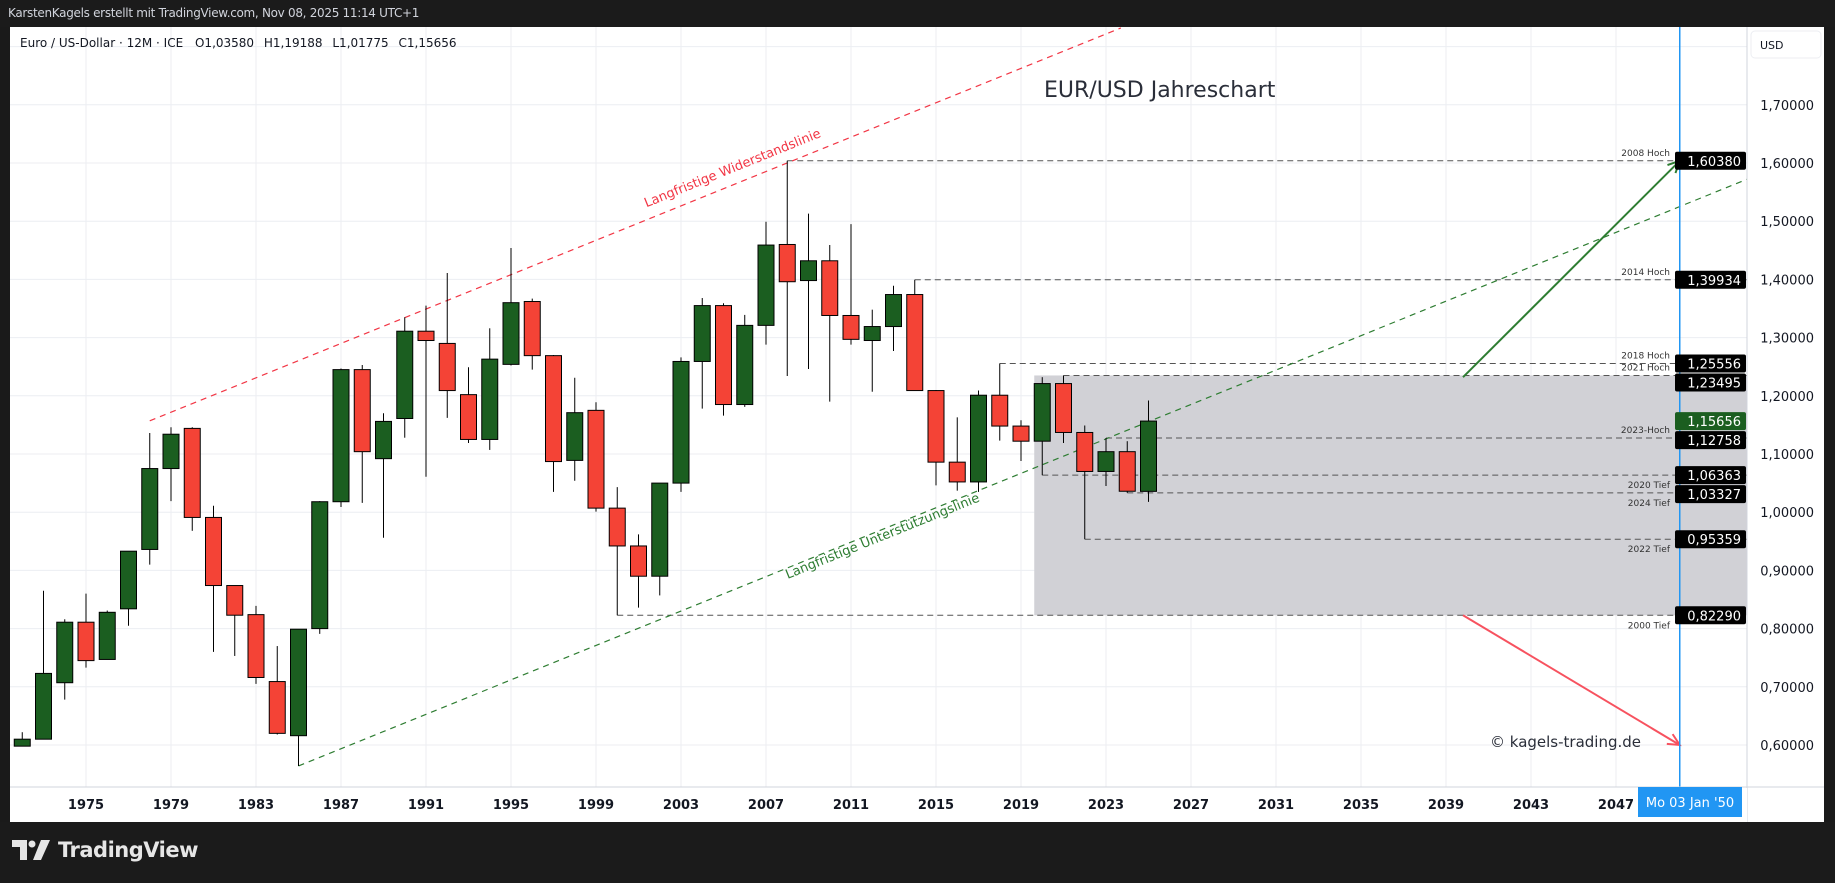 This screenshot has width=1835, height=883. What do you see at coordinates (575, 429) in the screenshot?
I see `candle-1998` at bounding box center [575, 429].